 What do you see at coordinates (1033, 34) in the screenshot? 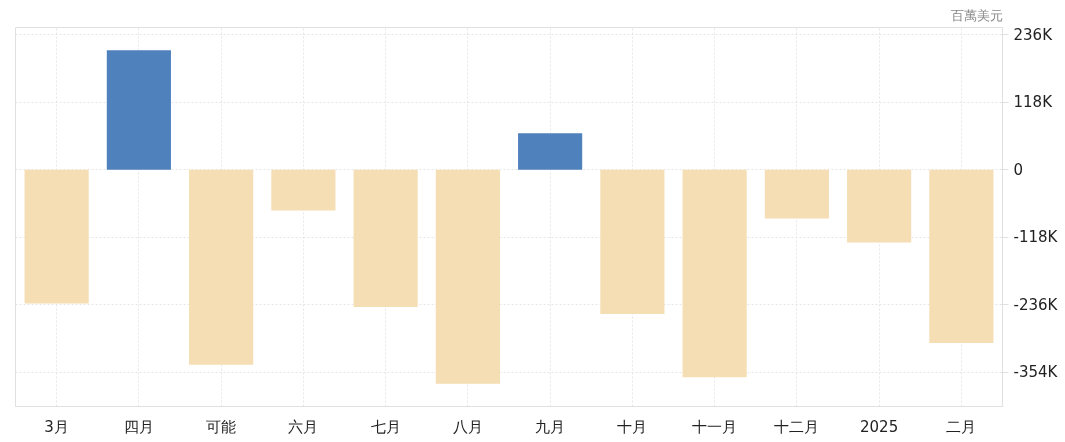
I see `y-tick-label: 236K` at bounding box center [1033, 34].